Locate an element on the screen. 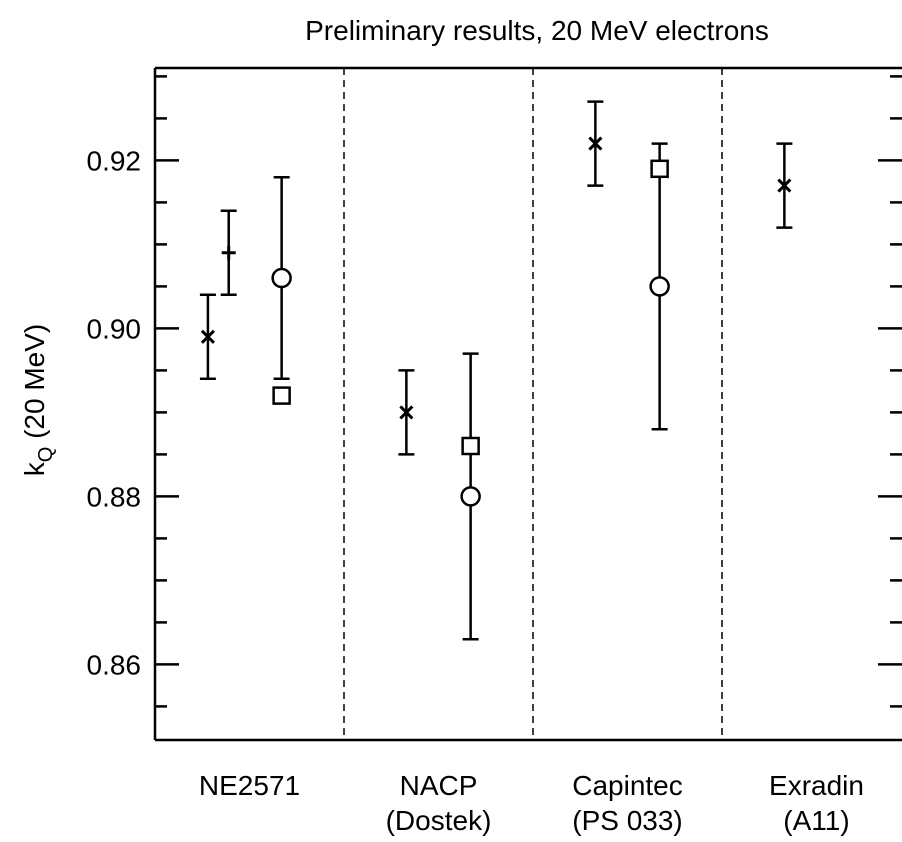 The height and width of the screenshot is (842, 902). marker-plus is located at coordinates (229, 253).